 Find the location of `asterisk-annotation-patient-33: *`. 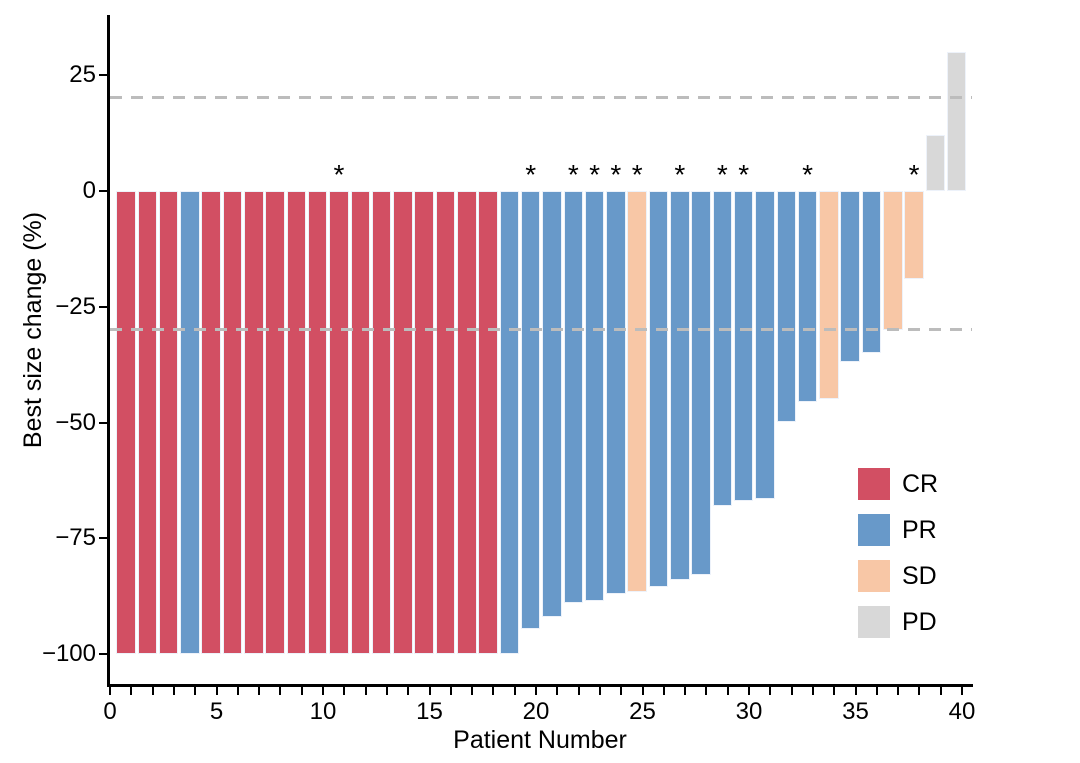

asterisk-annotation-patient-33: * is located at coordinates (808, 174).